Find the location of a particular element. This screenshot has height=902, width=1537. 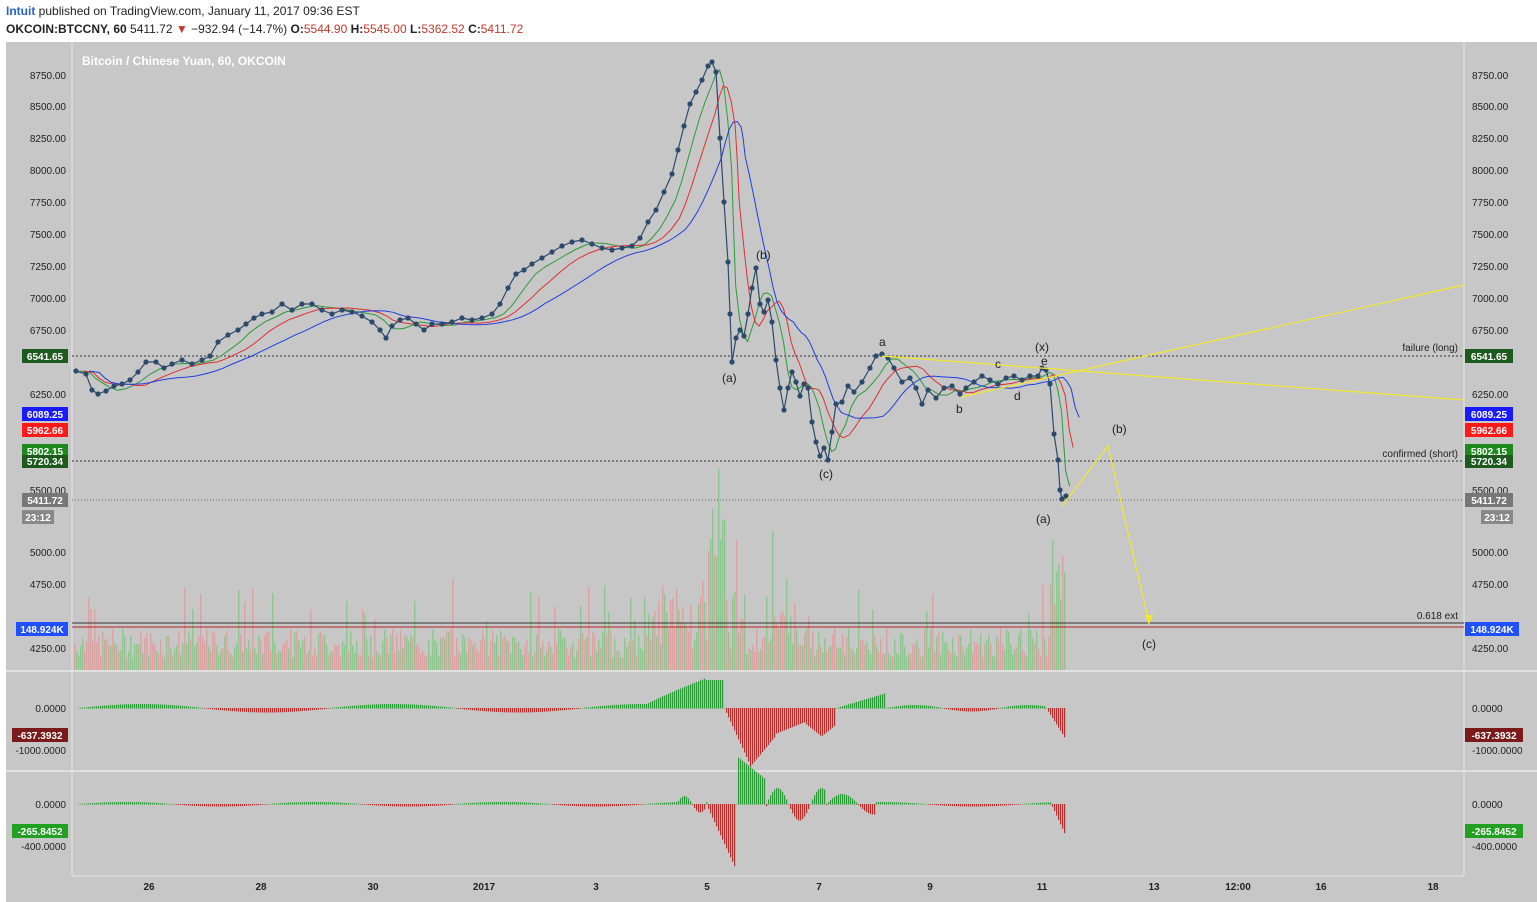

tag-volume-right-text: 148.924K is located at coordinates (1492, 630).